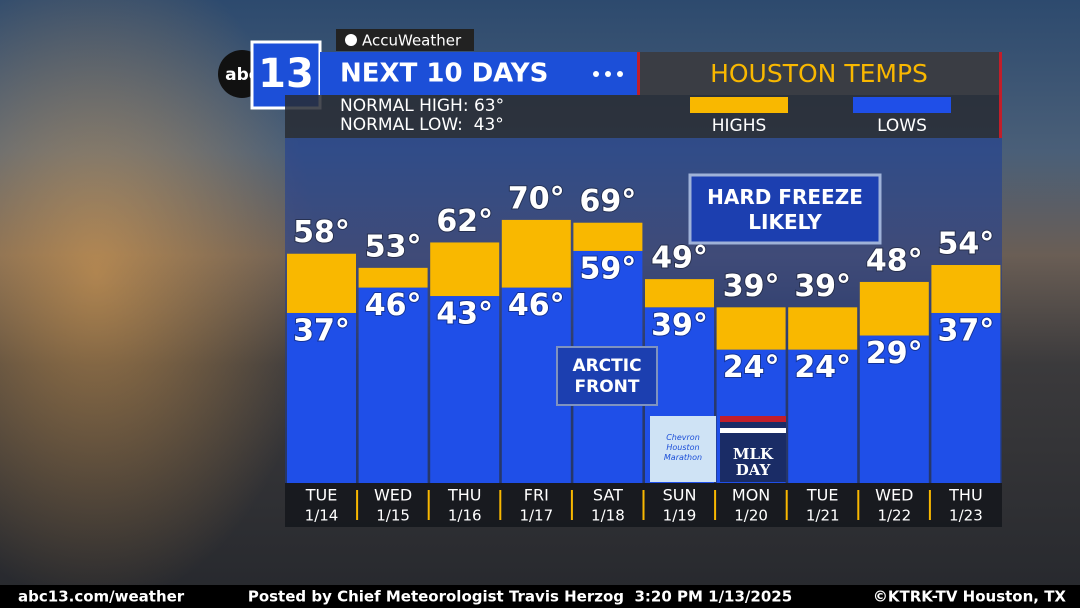 The image size is (1080, 608). Describe the element at coordinates (894, 516) in the screenshot. I see `date-label: 1/22` at that location.